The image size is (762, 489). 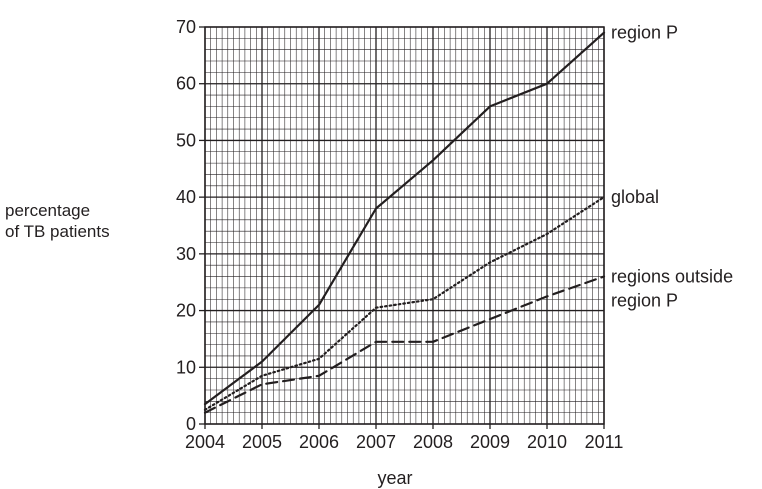 What do you see at coordinates (672, 167) in the screenshot?
I see `series-labels: region P global regions outside region P` at bounding box center [672, 167].